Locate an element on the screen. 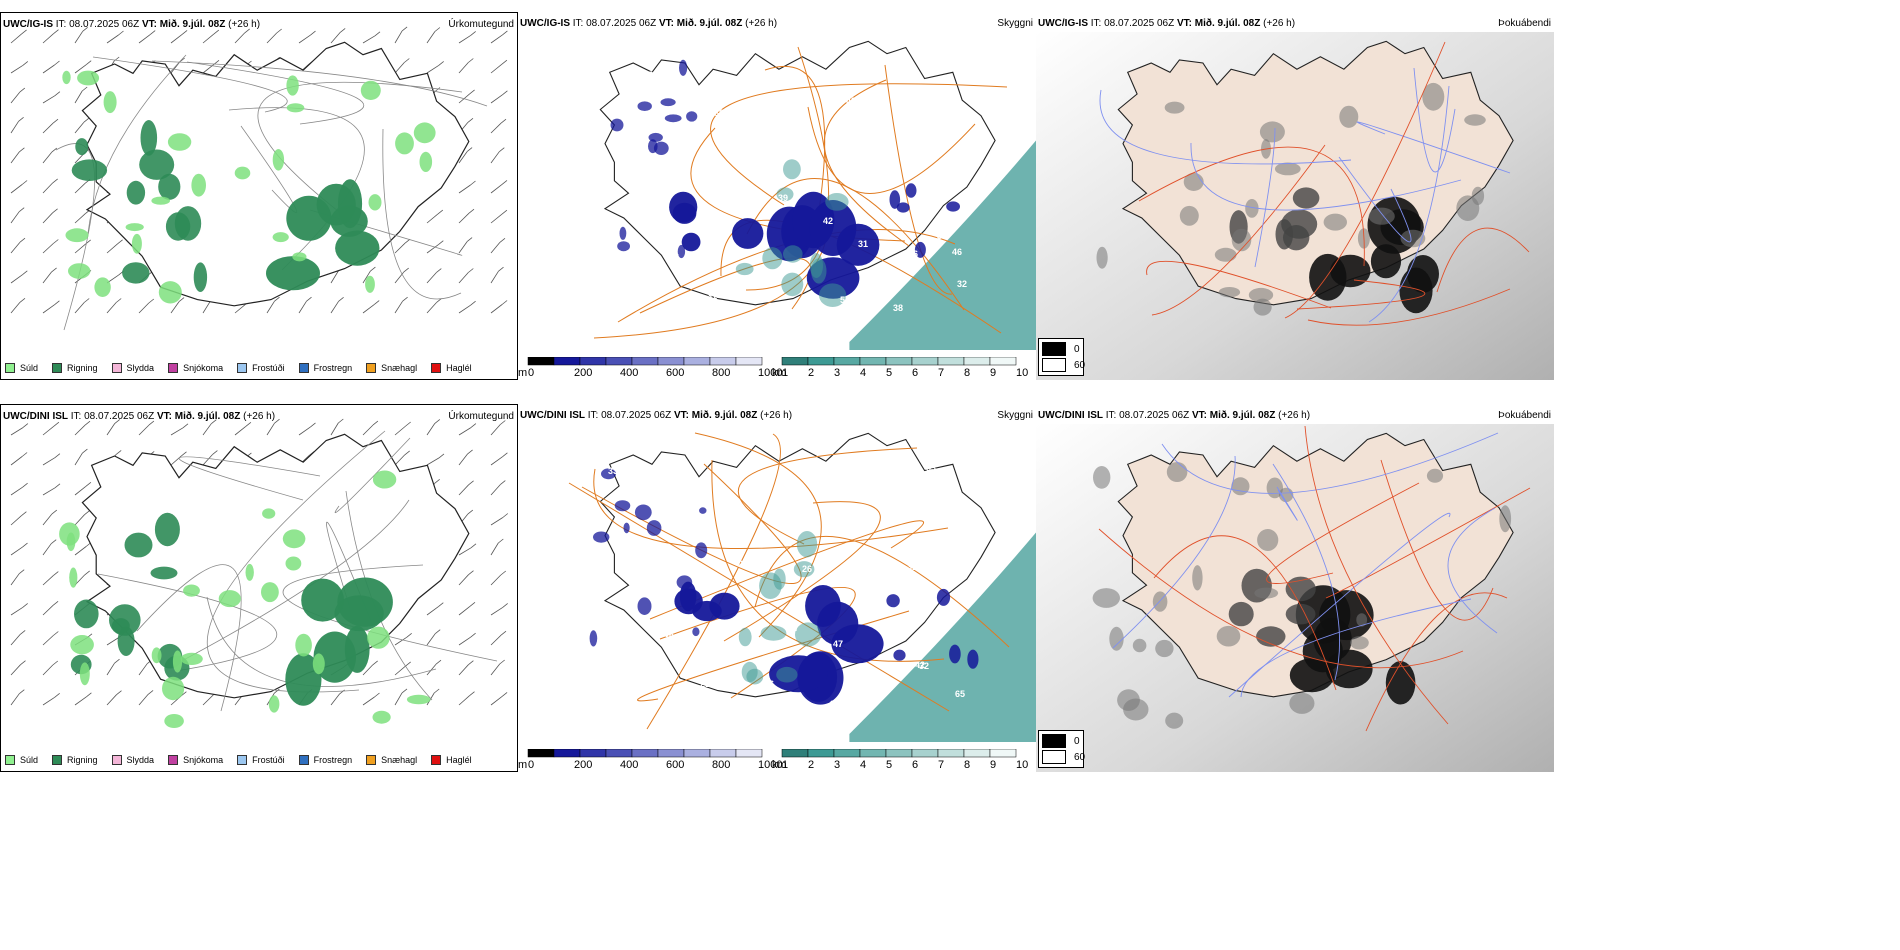 This screenshot has height=950, width=1900. legend-item: Slydda is located at coordinates (132, 760).